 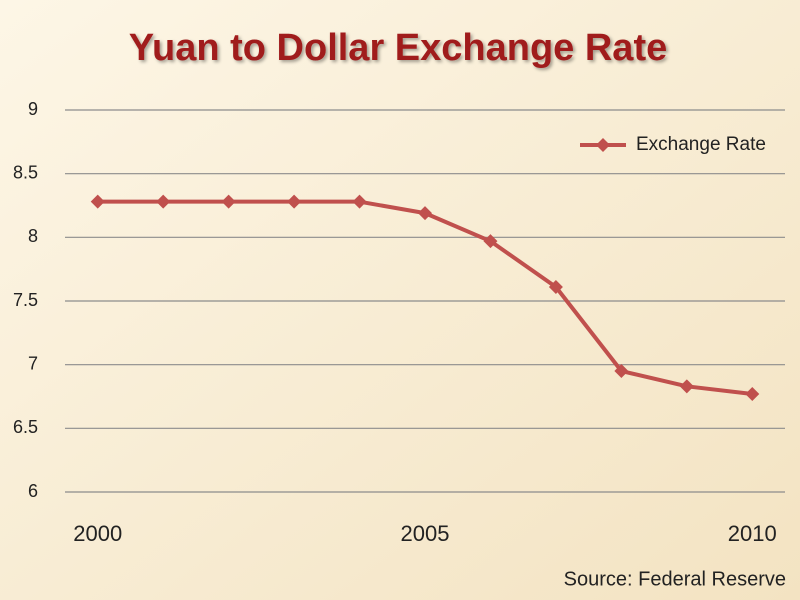 I want to click on y-tick-label: 8, so click(x=33, y=236).